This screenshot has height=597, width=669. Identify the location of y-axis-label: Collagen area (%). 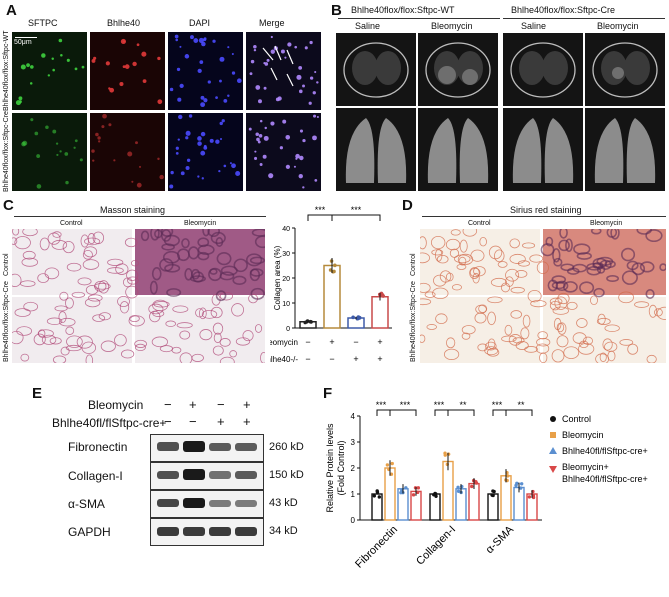
(277, 277).